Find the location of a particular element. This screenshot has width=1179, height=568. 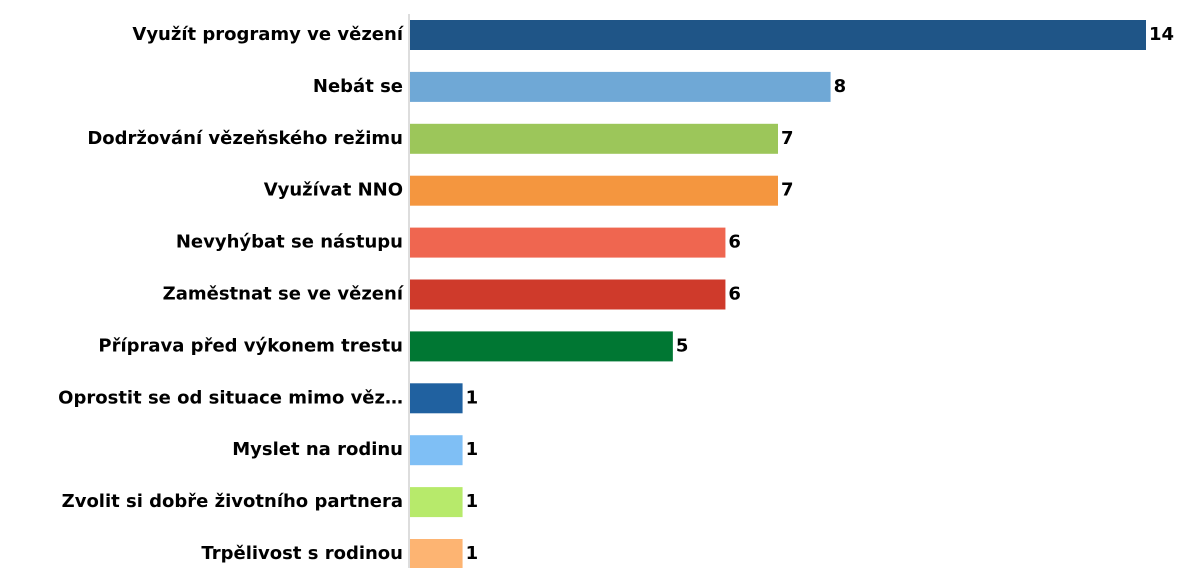

y-tick-label: Trpělivost s rodinou is located at coordinates (302, 553).